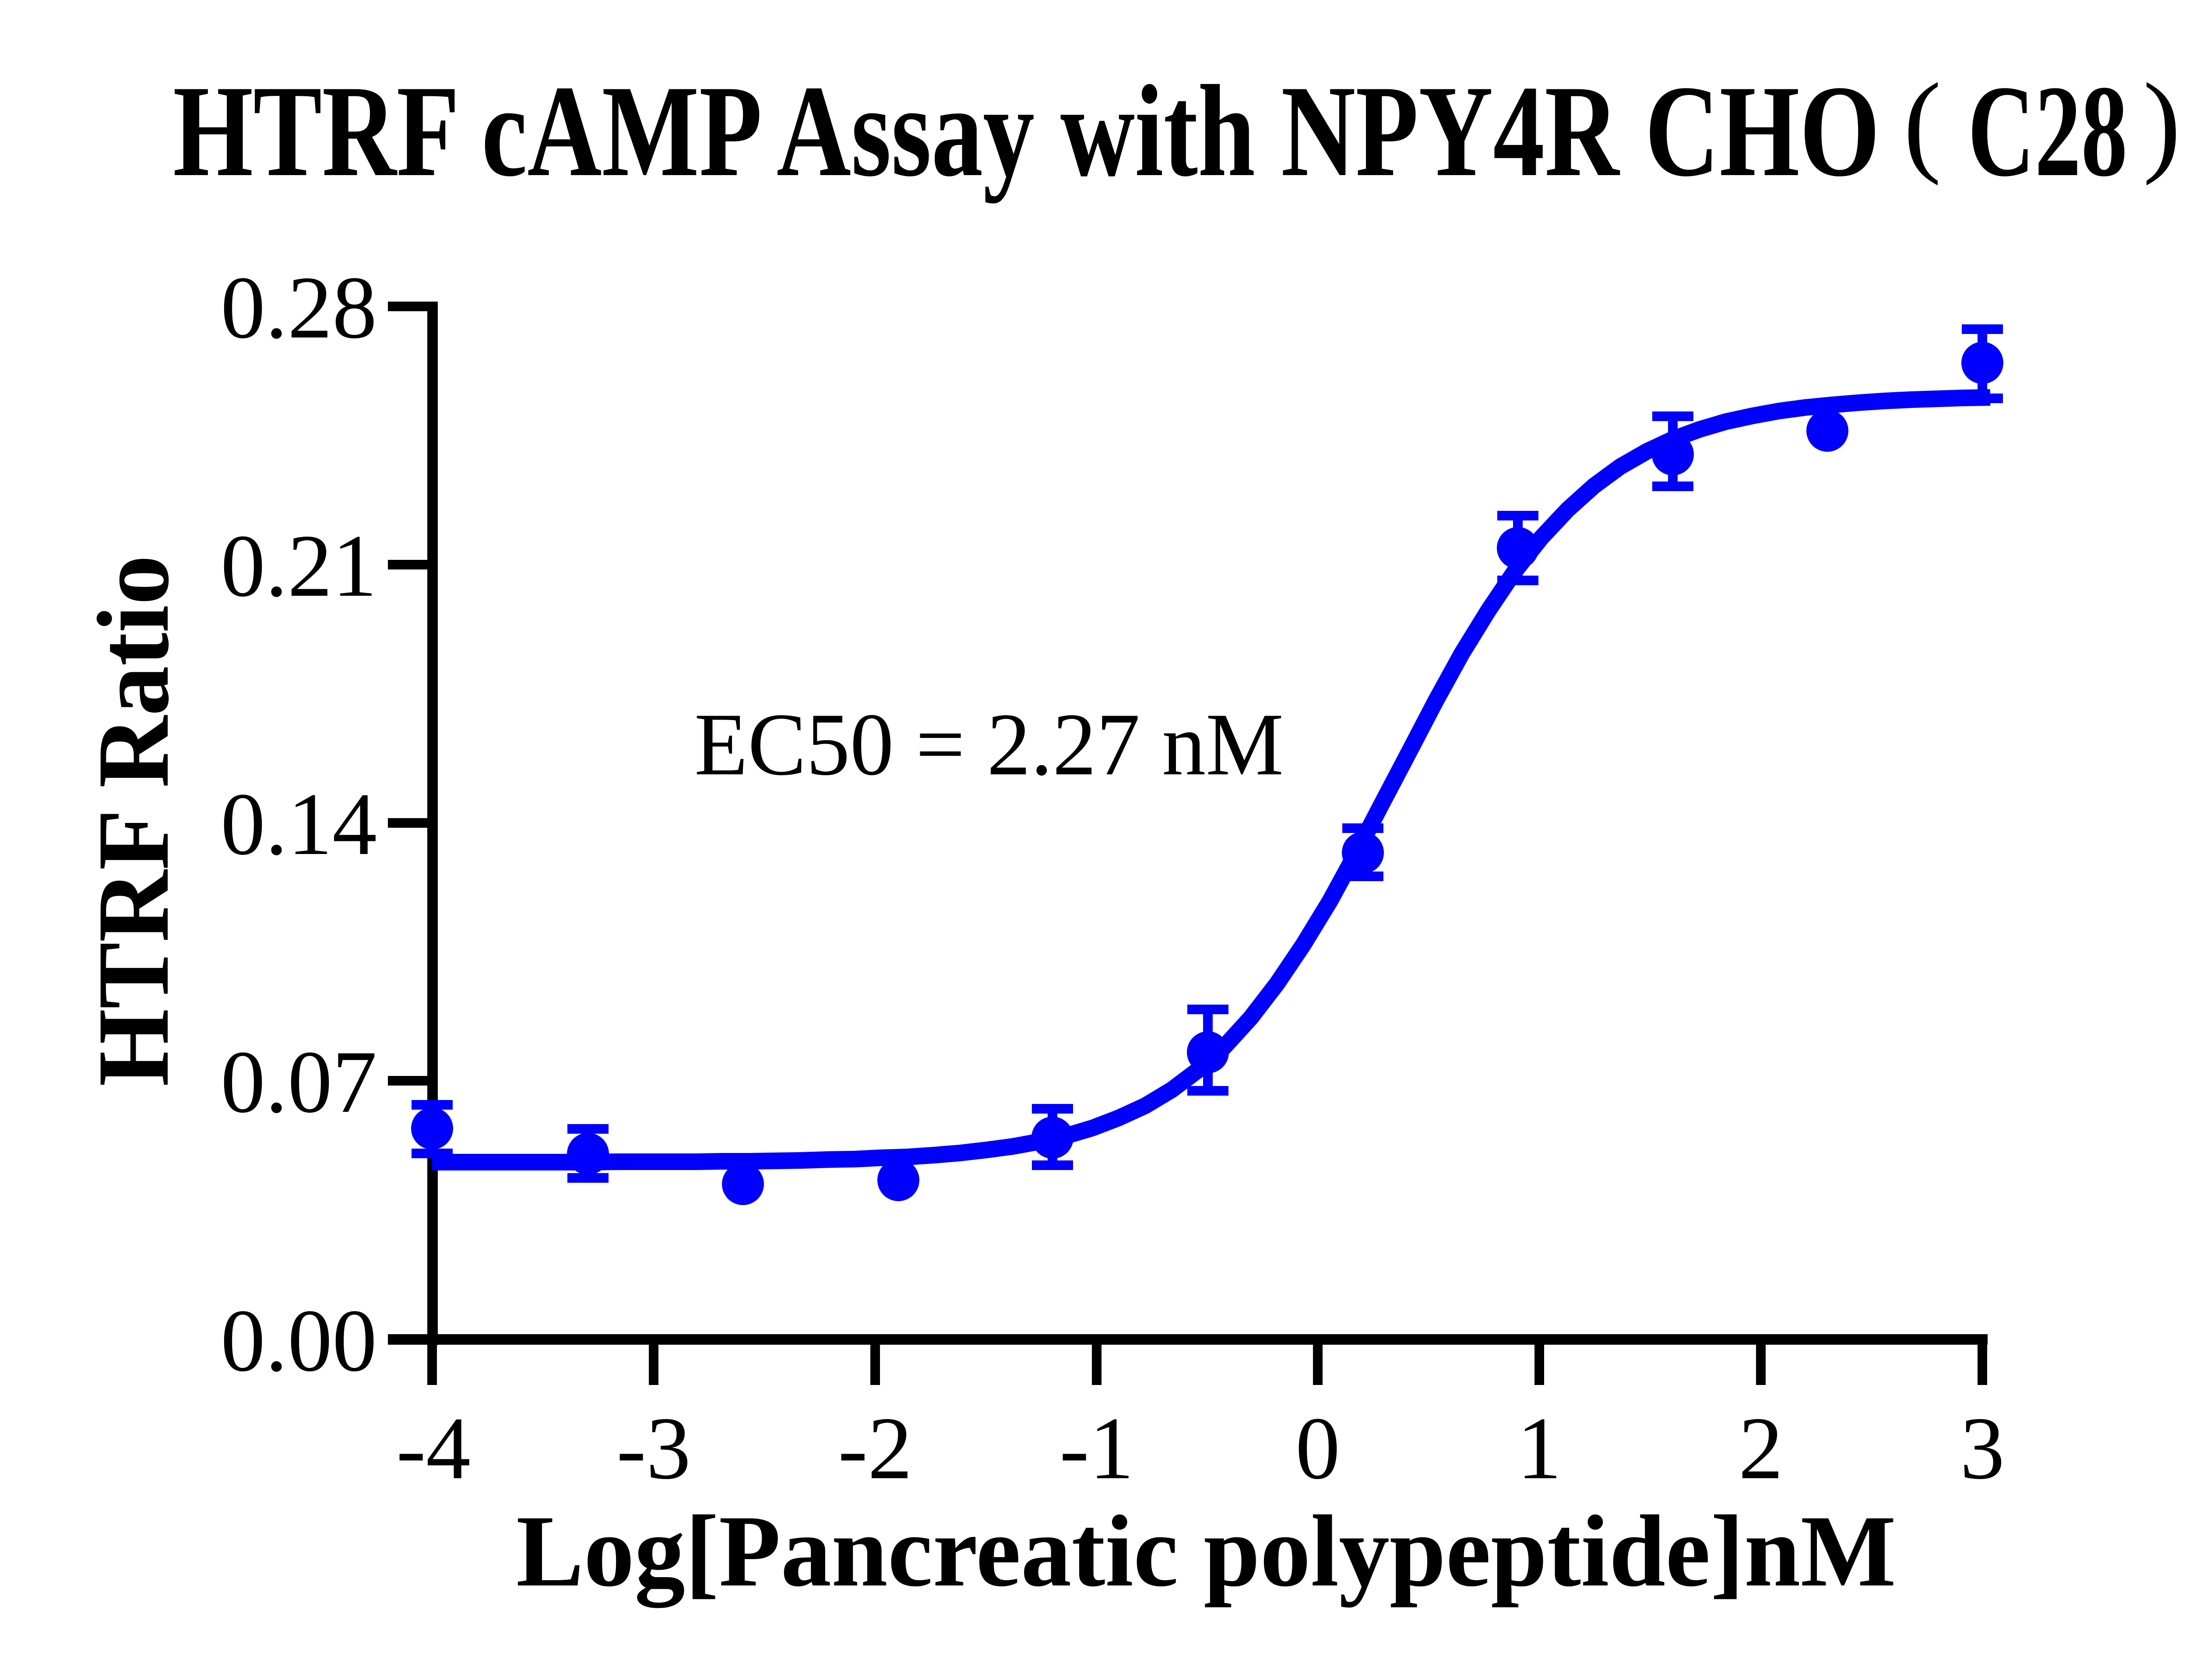 The image size is (2189, 1680). Describe the element at coordinates (1027, 131) in the screenshot. I see `svg-text: HTRF cAMP Assay with NPY4R CHO` at that location.